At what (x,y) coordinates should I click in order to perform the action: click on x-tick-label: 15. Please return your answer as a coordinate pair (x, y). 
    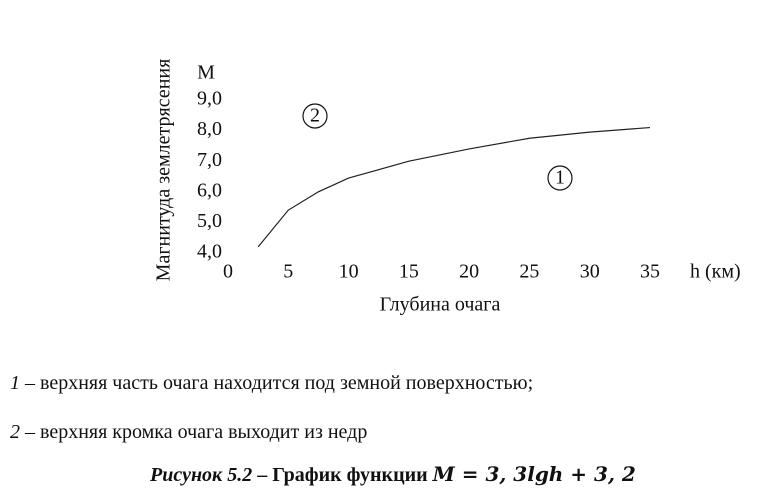
    Looking at the image, I should click on (409, 272).